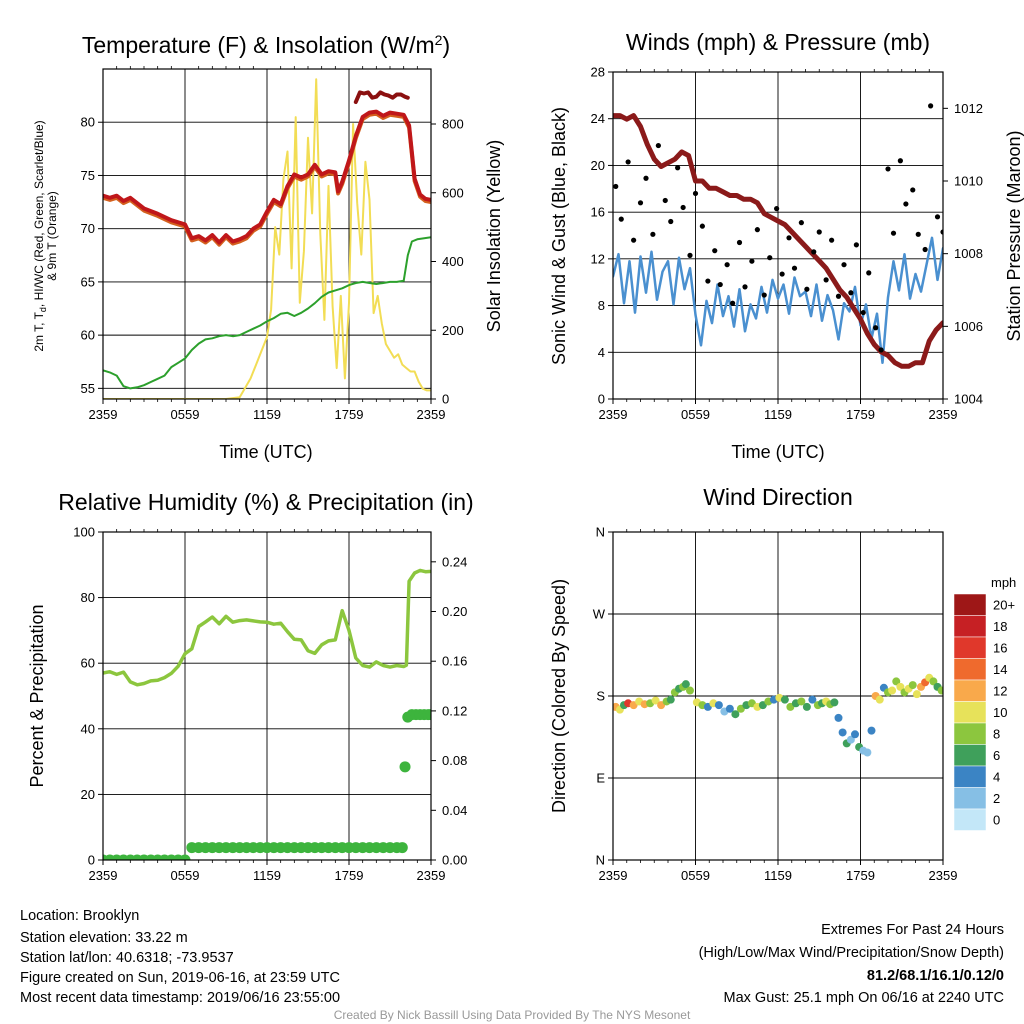 The height and width of the screenshot is (1024, 1024). What do you see at coordinates (127, 958) in the screenshot?
I see `station-latlon: Station lat/lon: 40.6318; -73.9537` at bounding box center [127, 958].